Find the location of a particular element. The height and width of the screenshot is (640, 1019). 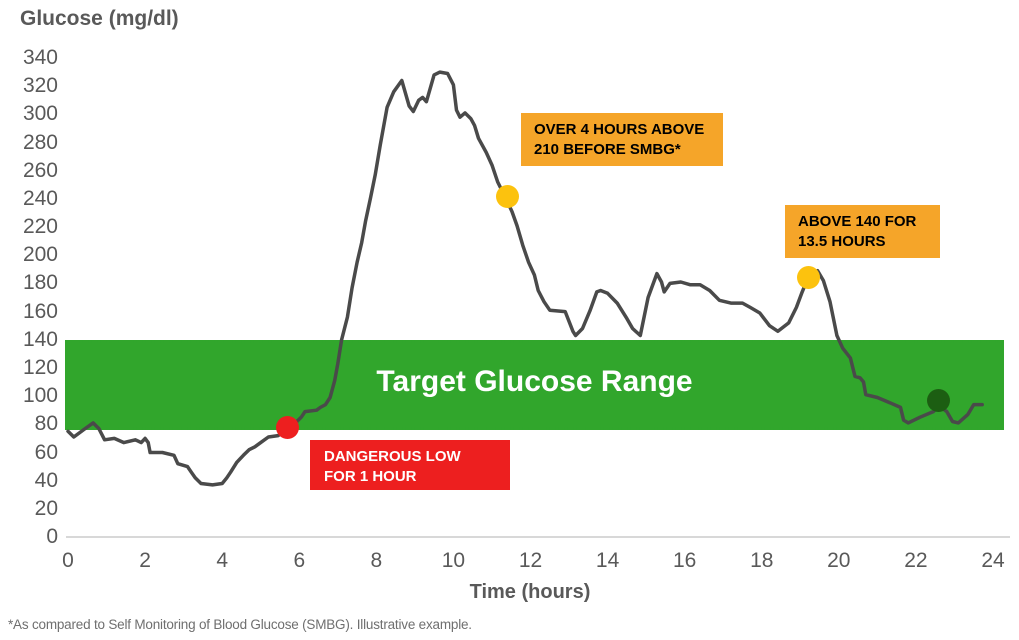

x-tick-label: 22 is located at coordinates (916, 560).